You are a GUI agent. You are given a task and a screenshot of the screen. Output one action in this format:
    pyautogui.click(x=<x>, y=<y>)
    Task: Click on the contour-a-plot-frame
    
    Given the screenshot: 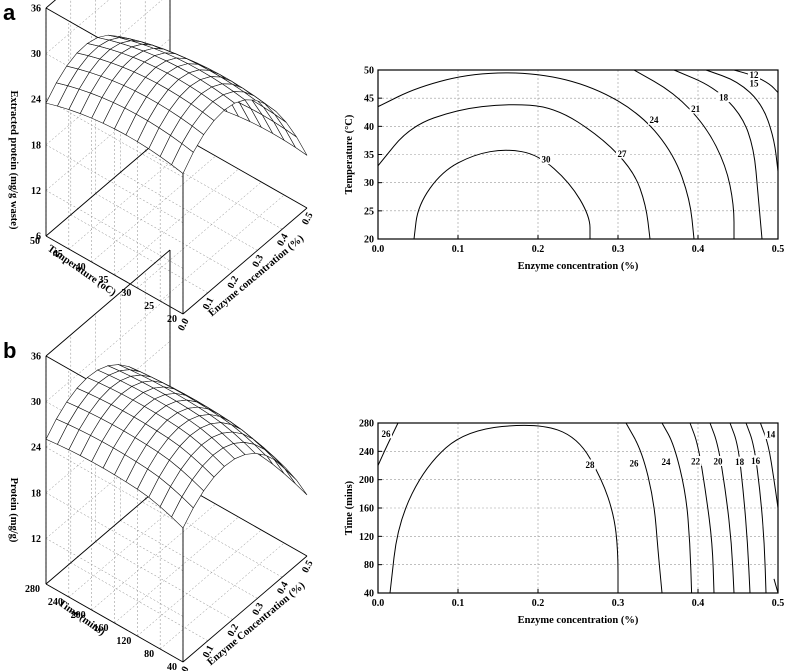 What is the action you would take?
    pyautogui.click(x=578, y=154)
    